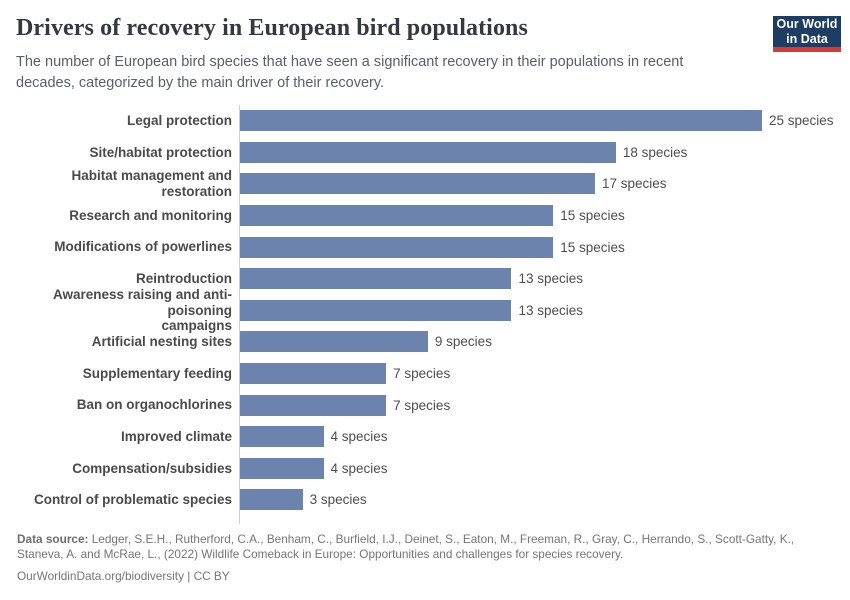 The height and width of the screenshot is (600, 850). I want to click on owid-logo: Our World in Data, so click(807, 34).